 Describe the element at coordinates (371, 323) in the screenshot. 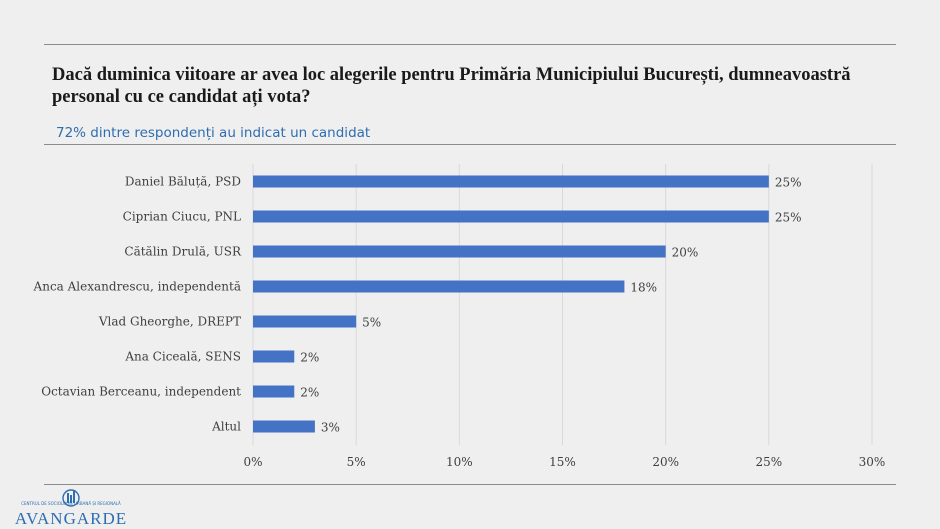

I see `data-label: 5%` at that location.